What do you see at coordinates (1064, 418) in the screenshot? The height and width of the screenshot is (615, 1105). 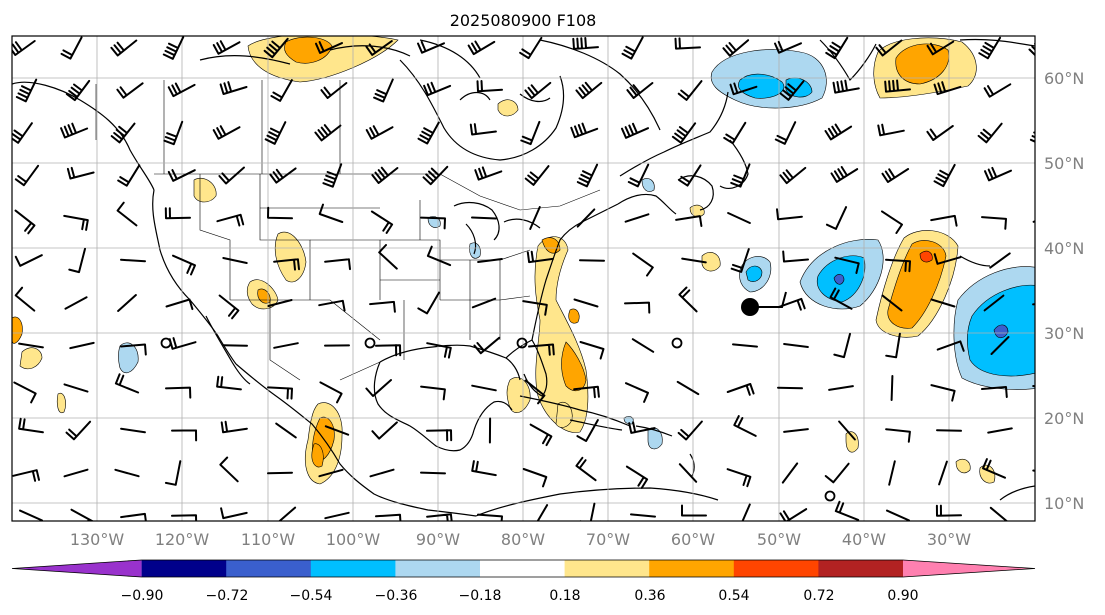 I see `lat-label: 20°N` at bounding box center [1064, 418].